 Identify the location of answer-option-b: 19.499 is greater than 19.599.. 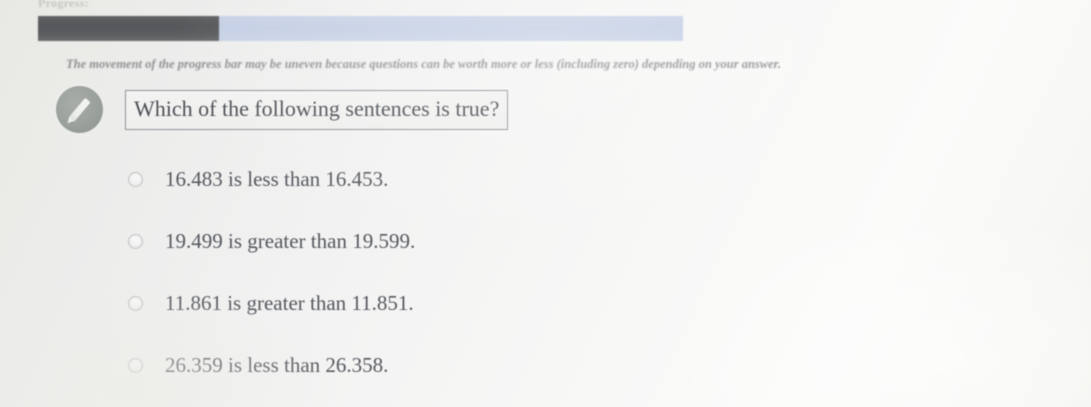
(478, 241).